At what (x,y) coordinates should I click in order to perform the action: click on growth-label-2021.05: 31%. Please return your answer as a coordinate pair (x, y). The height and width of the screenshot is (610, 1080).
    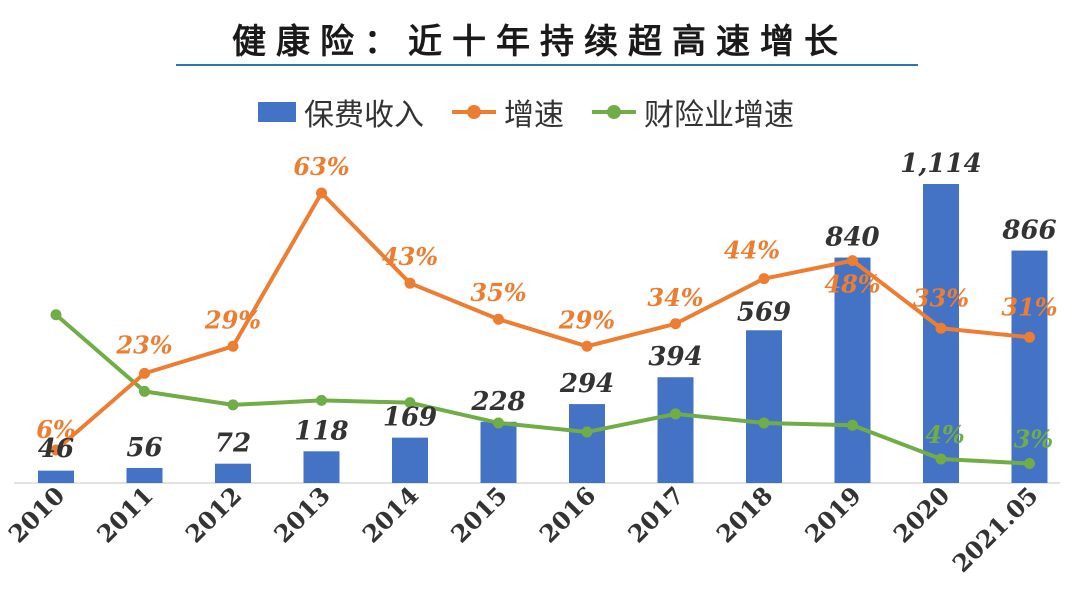
    Looking at the image, I should click on (1029, 306).